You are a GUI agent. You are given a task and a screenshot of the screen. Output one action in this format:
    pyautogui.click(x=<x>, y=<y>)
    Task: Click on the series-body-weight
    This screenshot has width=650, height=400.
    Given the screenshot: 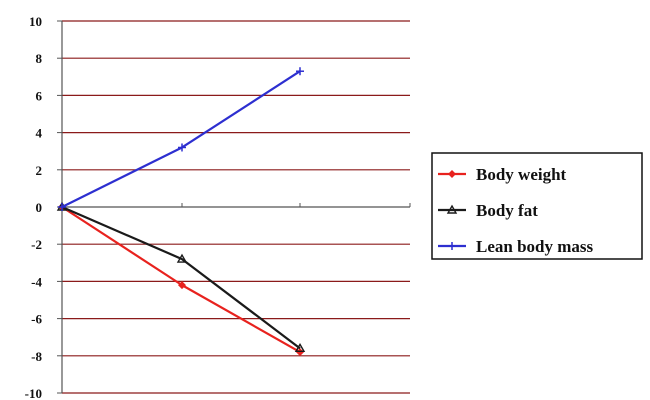 What is the action you would take?
    pyautogui.click(x=181, y=280)
    